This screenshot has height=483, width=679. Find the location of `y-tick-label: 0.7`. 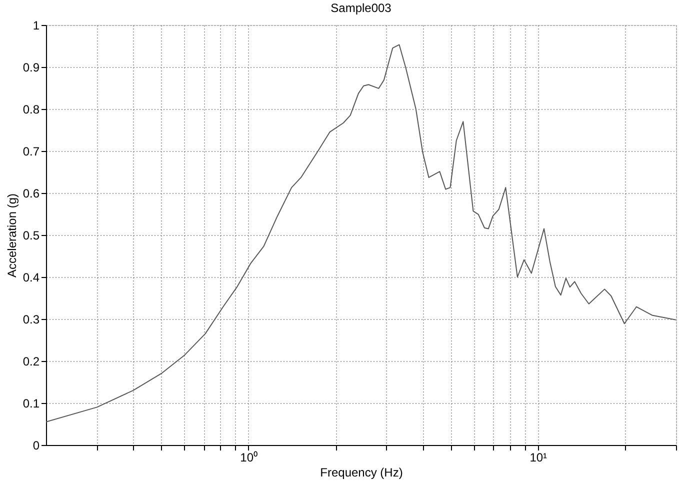

y-tick-label: 0.7 is located at coordinates (31, 151).